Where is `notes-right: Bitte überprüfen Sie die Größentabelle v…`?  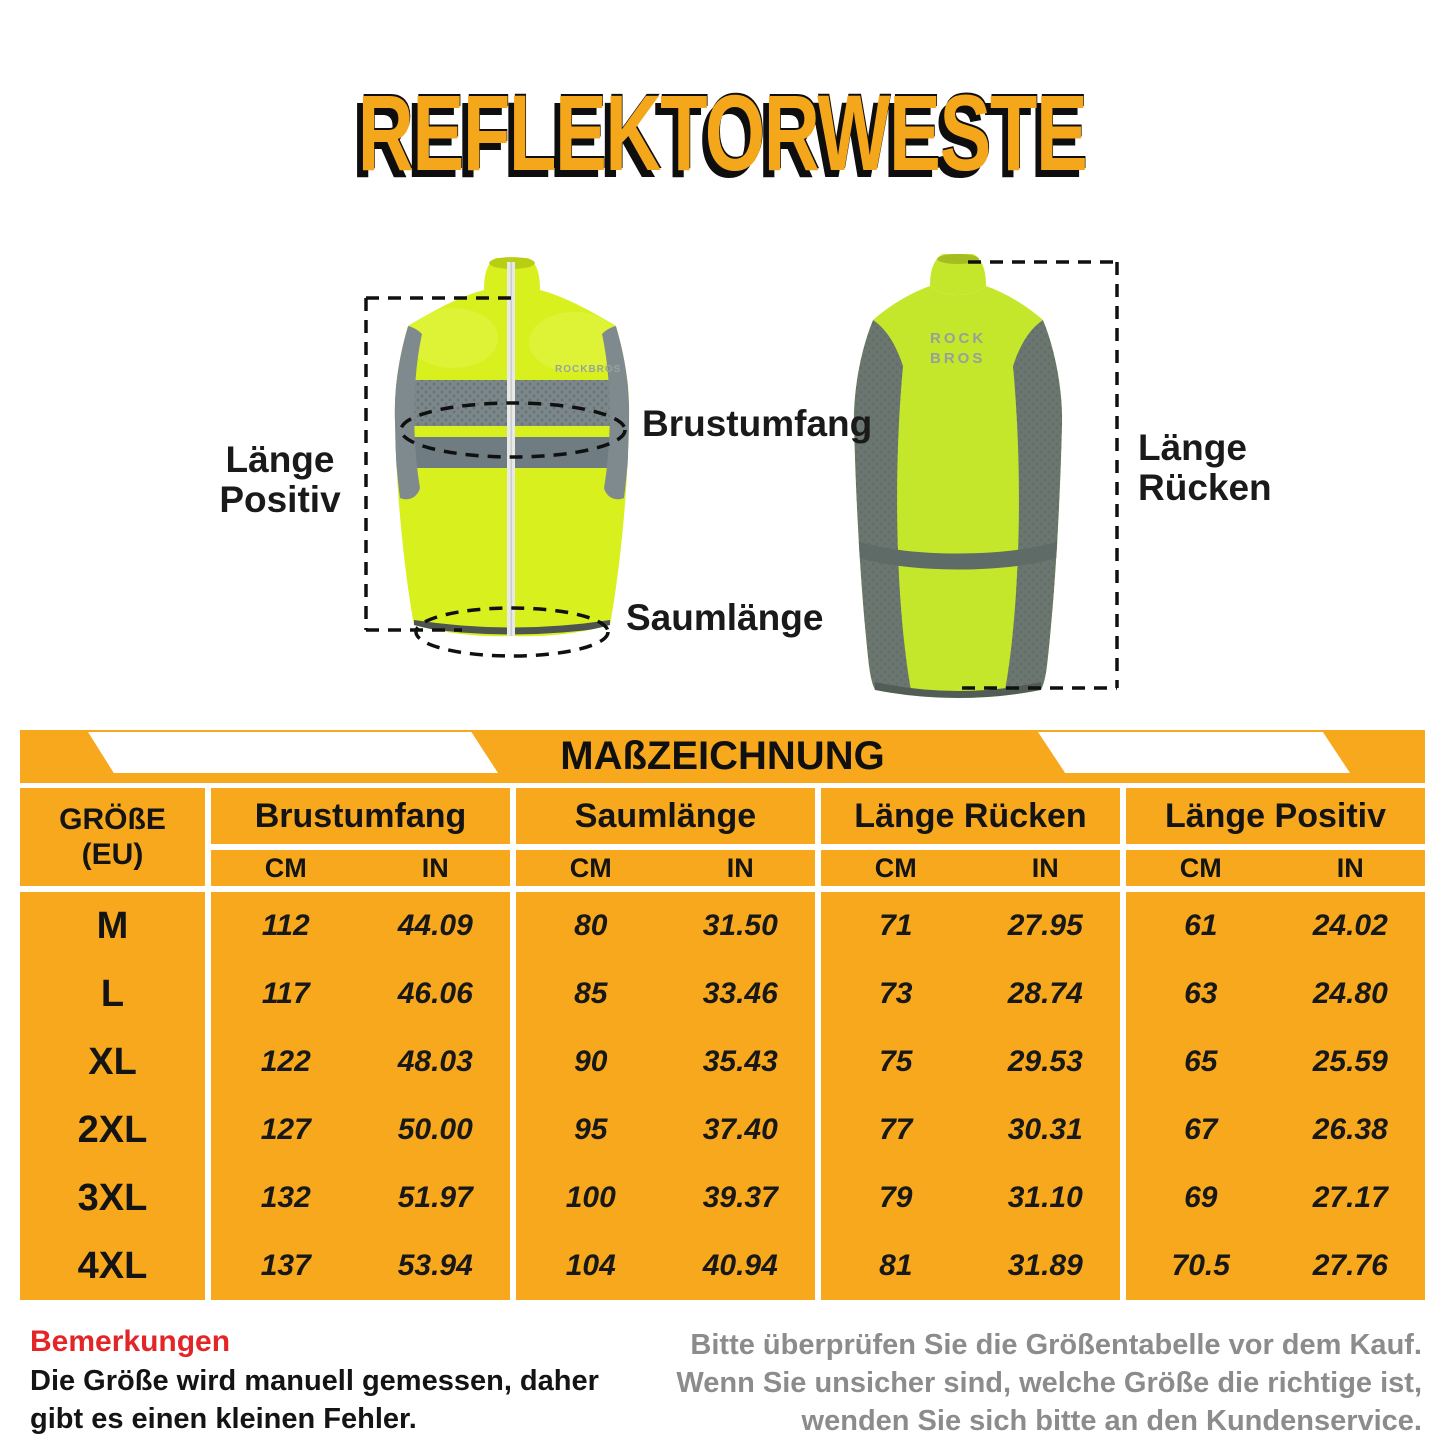 notes-right: Bitte überprüfen Sie die Größentabelle v… is located at coordinates (1049, 1383).